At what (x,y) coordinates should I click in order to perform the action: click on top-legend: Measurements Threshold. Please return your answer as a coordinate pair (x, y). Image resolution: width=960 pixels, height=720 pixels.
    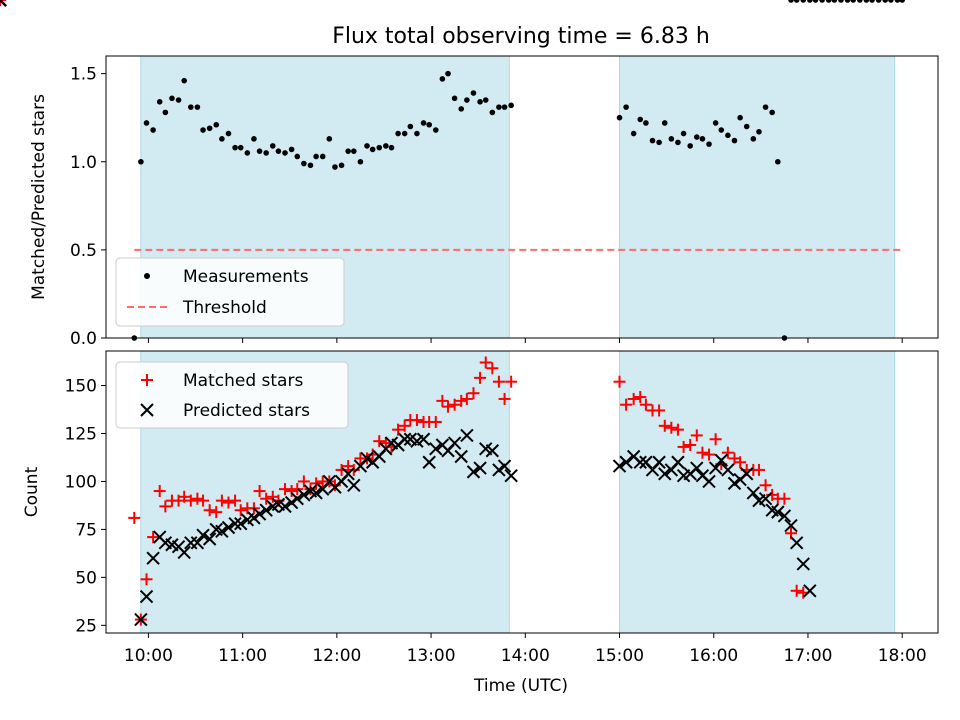
    Looking at the image, I should click on (230, 292).